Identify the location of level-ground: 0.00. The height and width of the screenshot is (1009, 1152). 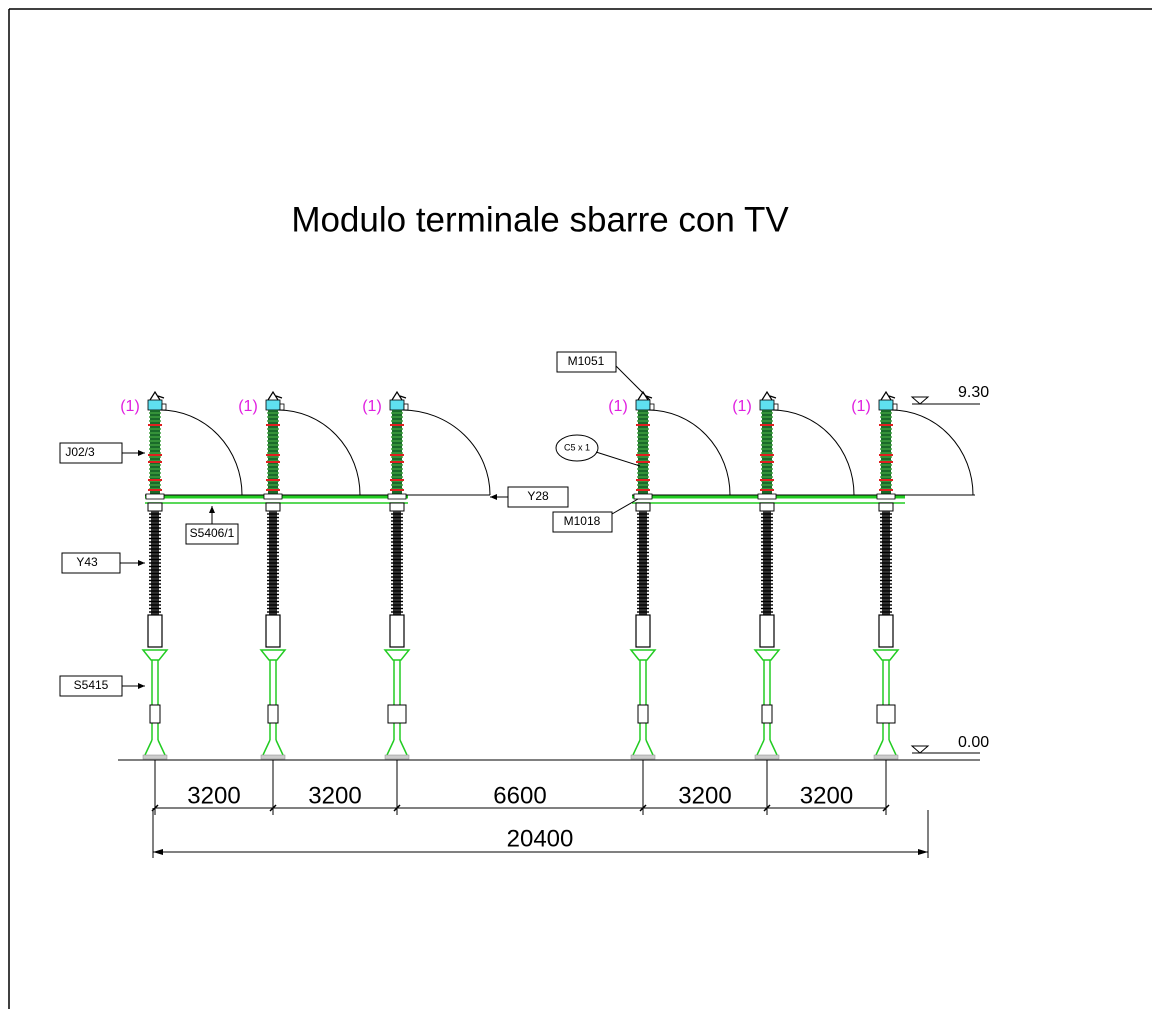
(973, 742).